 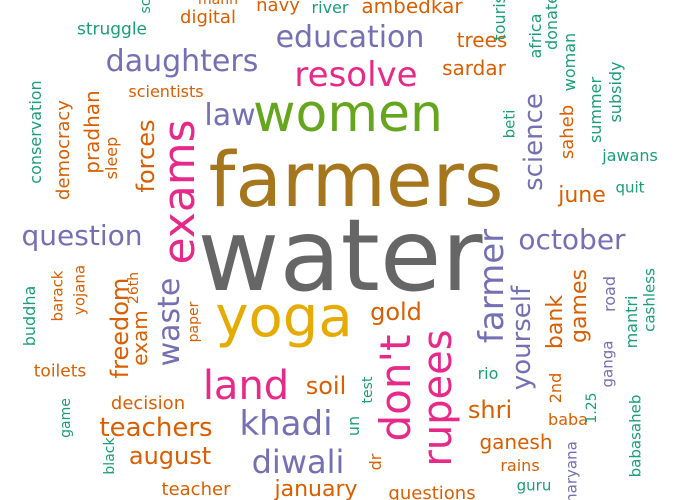 I want to click on word-bank: bank, so click(x=555, y=322).